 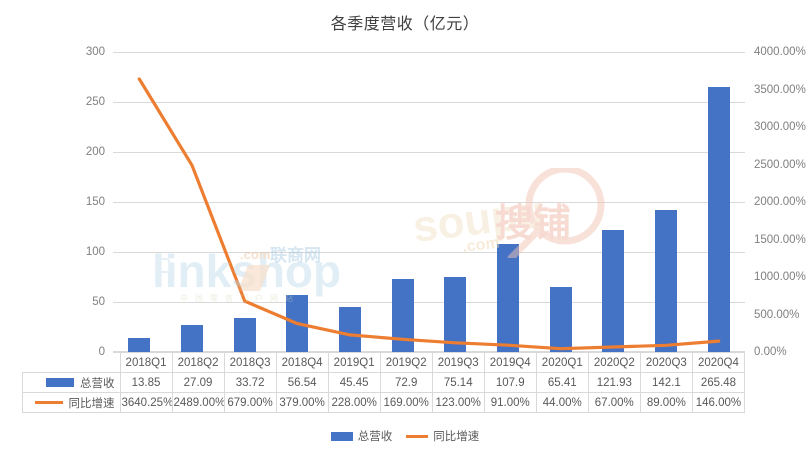 What do you see at coordinates (780, 277) in the screenshot?
I see `y-axis-right-tick-label: 1000.00%` at bounding box center [780, 277].